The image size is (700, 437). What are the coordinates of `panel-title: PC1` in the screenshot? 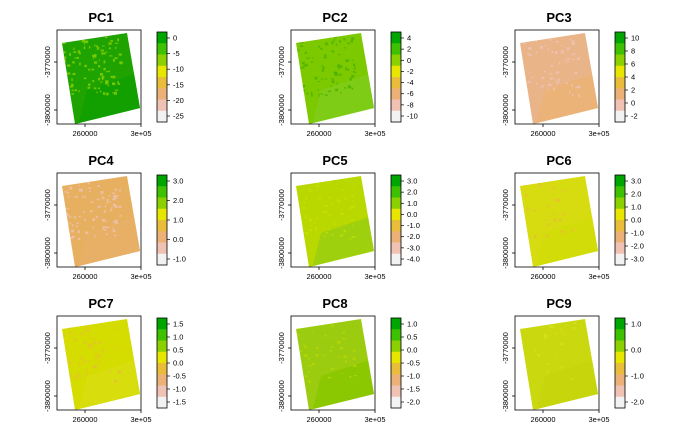 It's located at (100, 17).